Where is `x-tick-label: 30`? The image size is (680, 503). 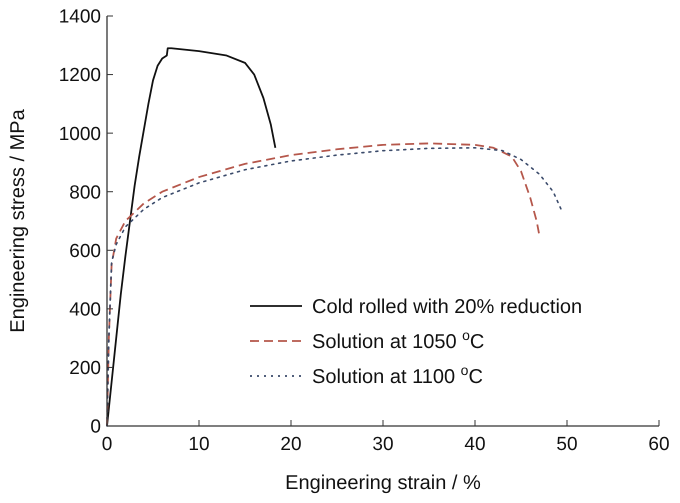 x-tick-label: 30 is located at coordinates (383, 444).